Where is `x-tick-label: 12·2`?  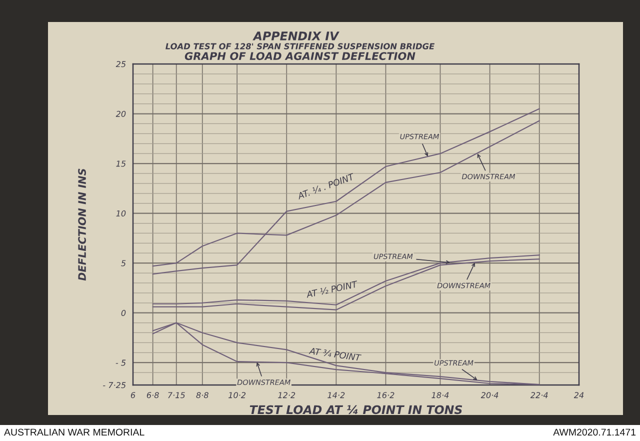 x-tick-label: 12·2 is located at coordinates (287, 395).